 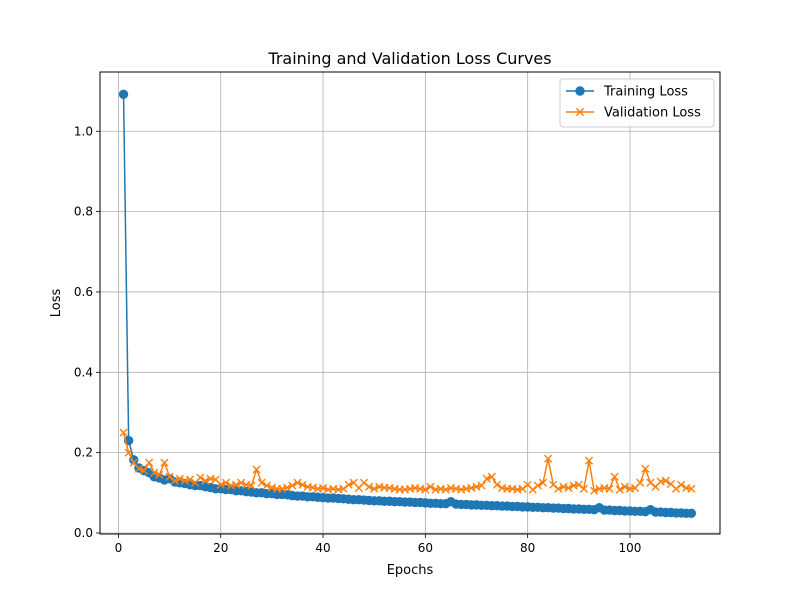 I want to click on legend-label: Validation Loss, so click(x=652, y=113).